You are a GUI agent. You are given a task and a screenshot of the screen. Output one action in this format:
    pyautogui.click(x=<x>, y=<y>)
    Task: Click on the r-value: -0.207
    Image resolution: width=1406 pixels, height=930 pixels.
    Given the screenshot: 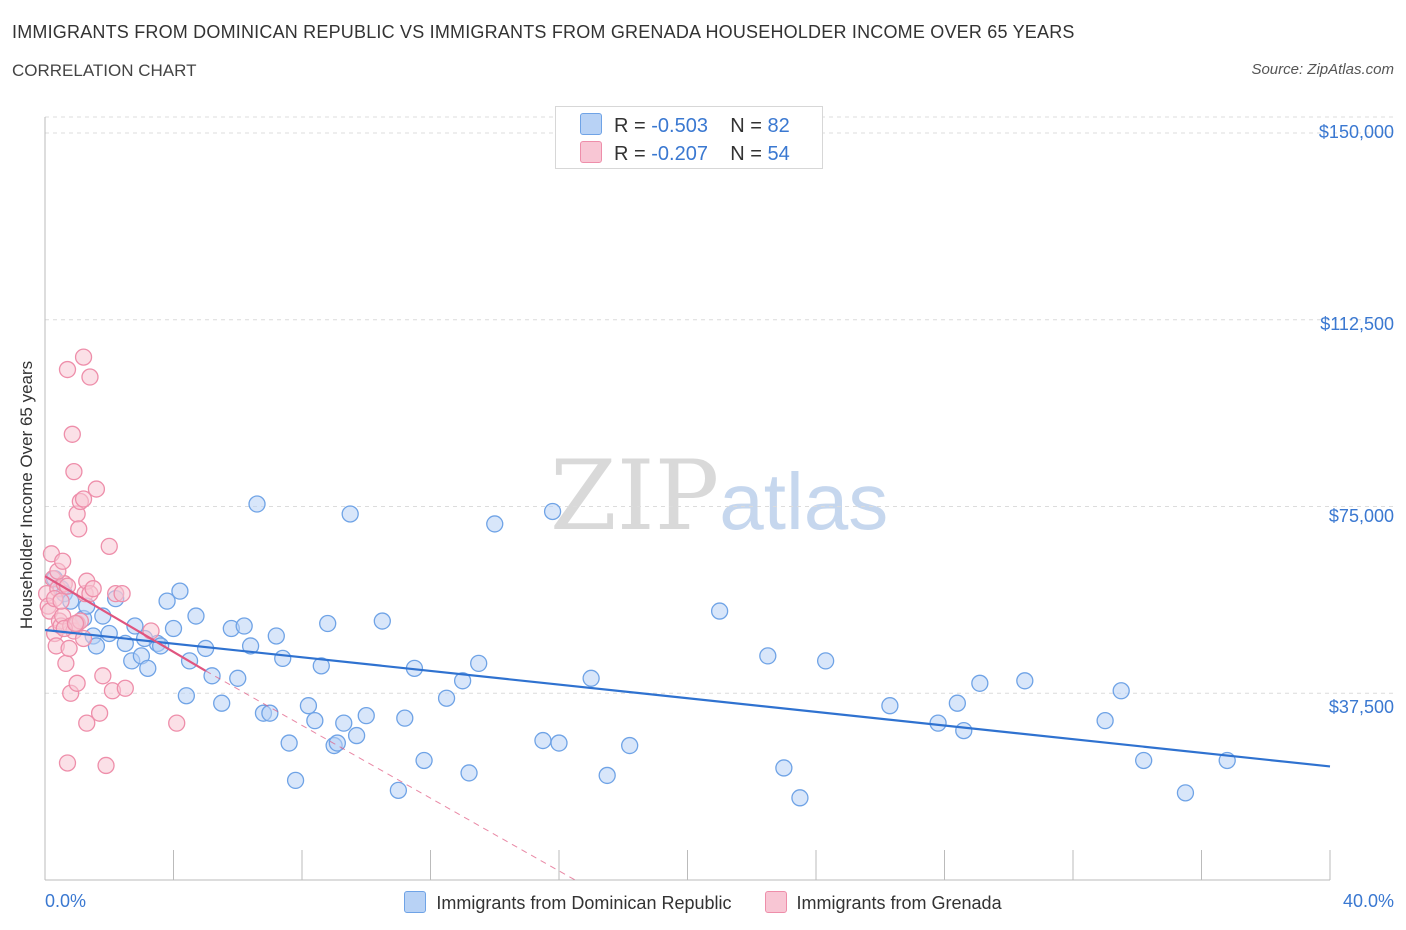 What is the action you would take?
    pyautogui.click(x=679, y=154)
    